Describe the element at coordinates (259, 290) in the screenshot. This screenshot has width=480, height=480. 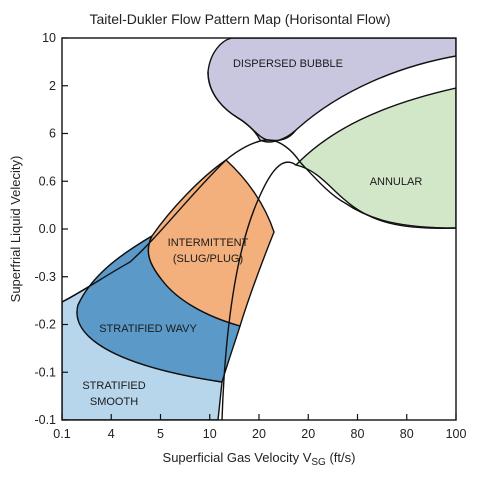
I see `boundary-transition-line` at that location.